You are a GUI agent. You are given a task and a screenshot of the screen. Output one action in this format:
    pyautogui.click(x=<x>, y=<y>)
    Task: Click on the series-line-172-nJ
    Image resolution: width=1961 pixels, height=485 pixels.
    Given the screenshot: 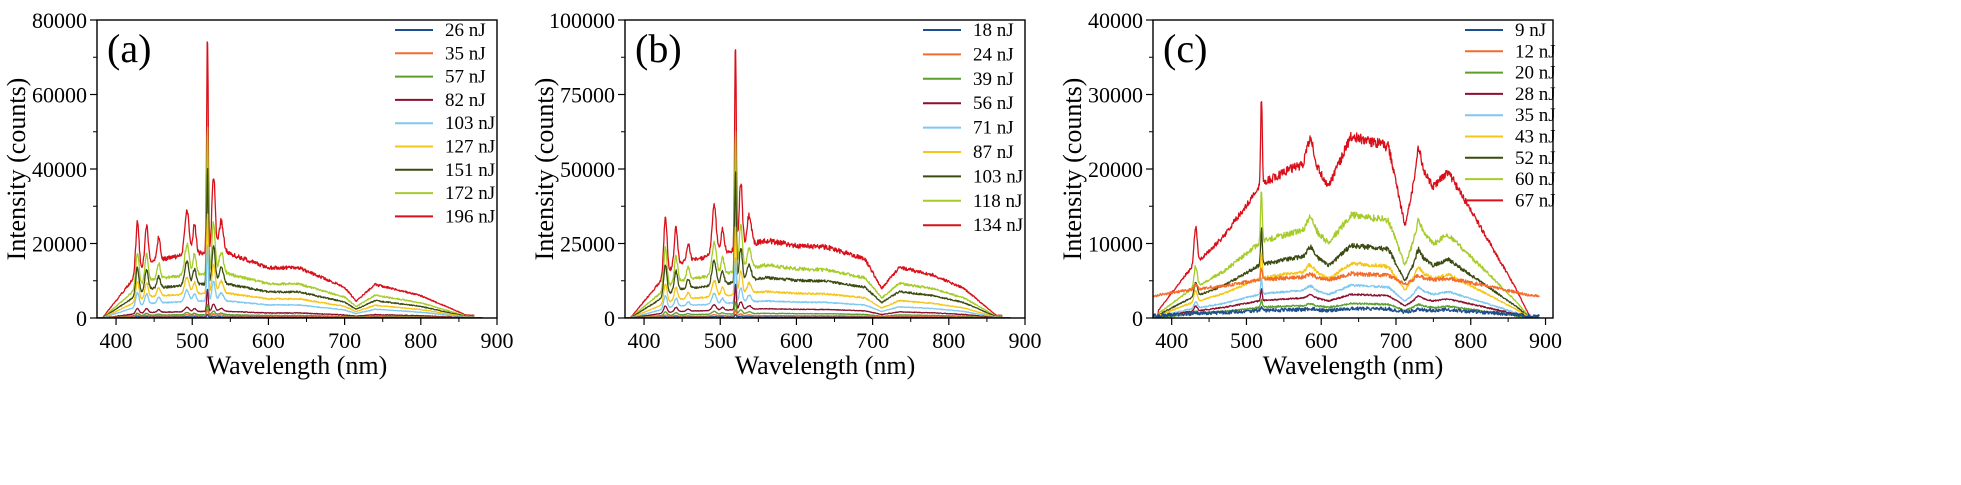 What is the action you would take?
    pyautogui.click(x=290, y=222)
    